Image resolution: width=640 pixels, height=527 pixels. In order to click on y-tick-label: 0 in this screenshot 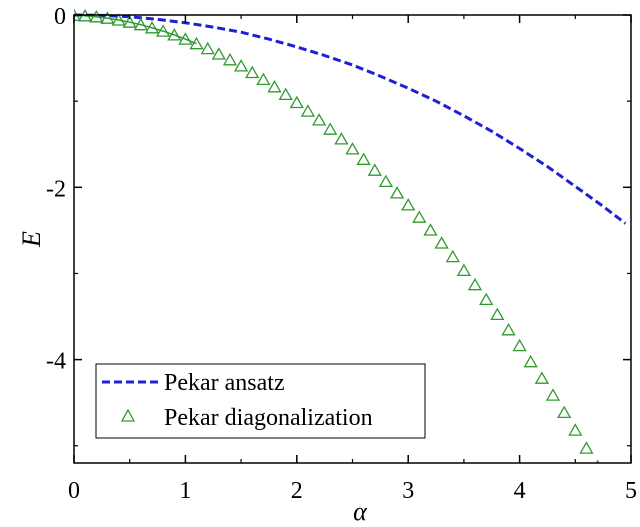, I will do `click(60, 17)`.